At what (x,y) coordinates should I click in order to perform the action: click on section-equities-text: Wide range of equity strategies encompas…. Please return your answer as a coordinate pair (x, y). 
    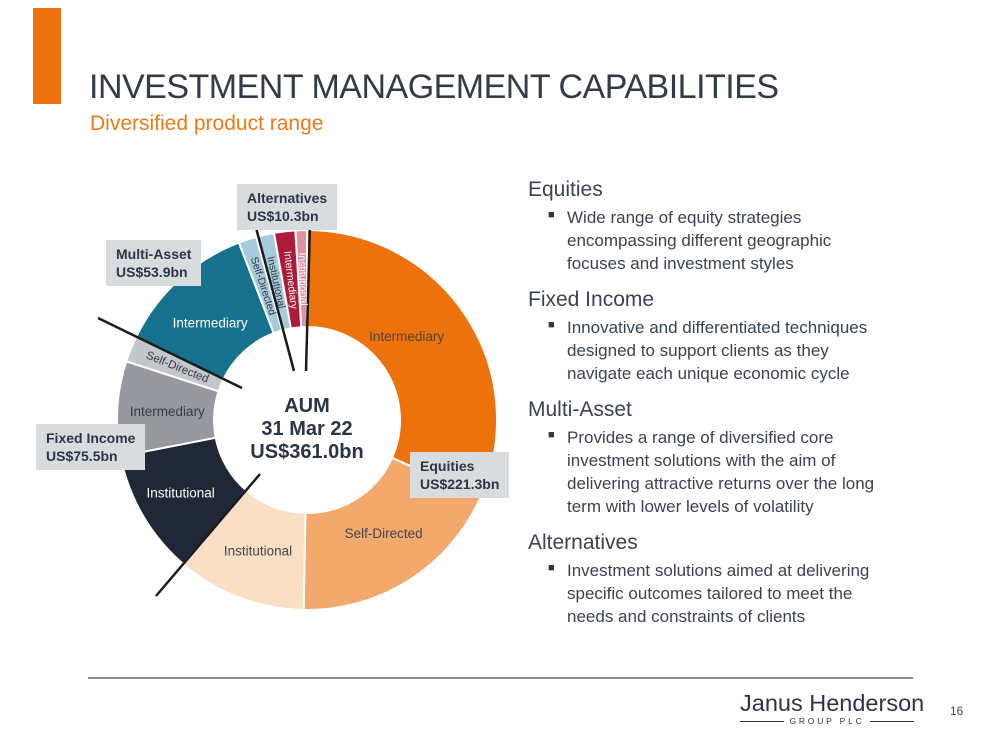
    Looking at the image, I should click on (699, 240).